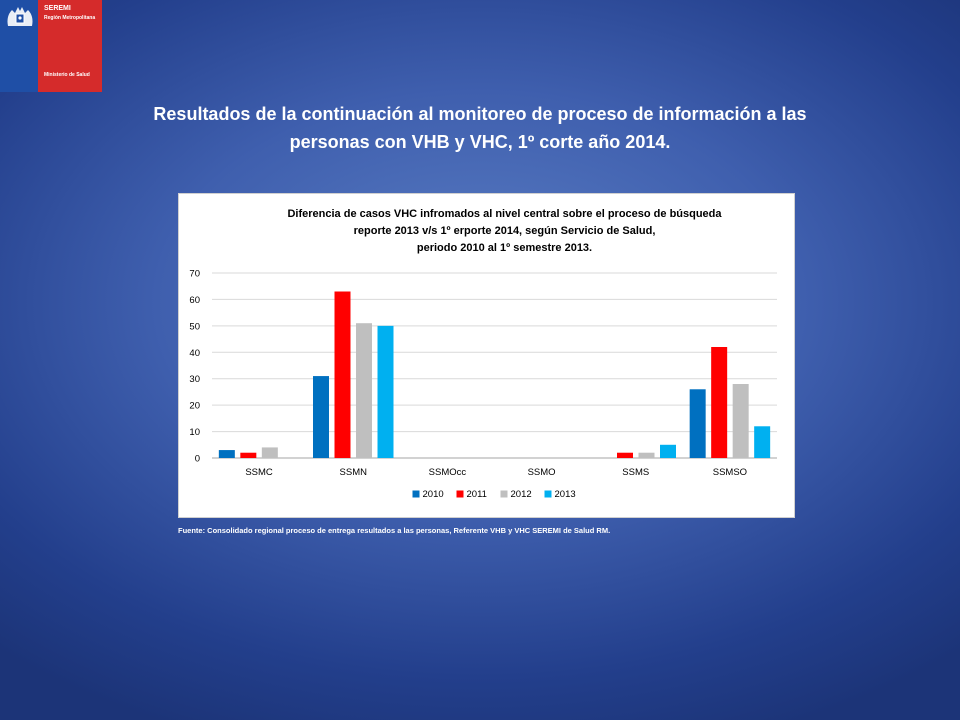 The height and width of the screenshot is (720, 960). What do you see at coordinates (259, 472) in the screenshot?
I see `x-tick-label: SSMC` at bounding box center [259, 472].